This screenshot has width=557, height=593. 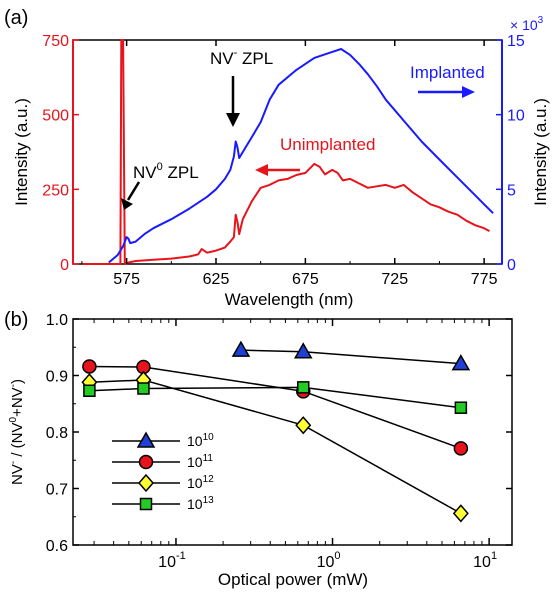 What do you see at coordinates (57, 320) in the screenshot?
I see `y-tick-label: 1.0` at bounding box center [57, 320].